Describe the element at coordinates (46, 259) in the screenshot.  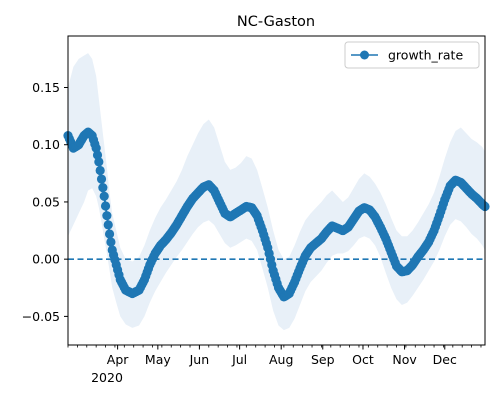
I see `y-tick-label: 0.00` at that location.